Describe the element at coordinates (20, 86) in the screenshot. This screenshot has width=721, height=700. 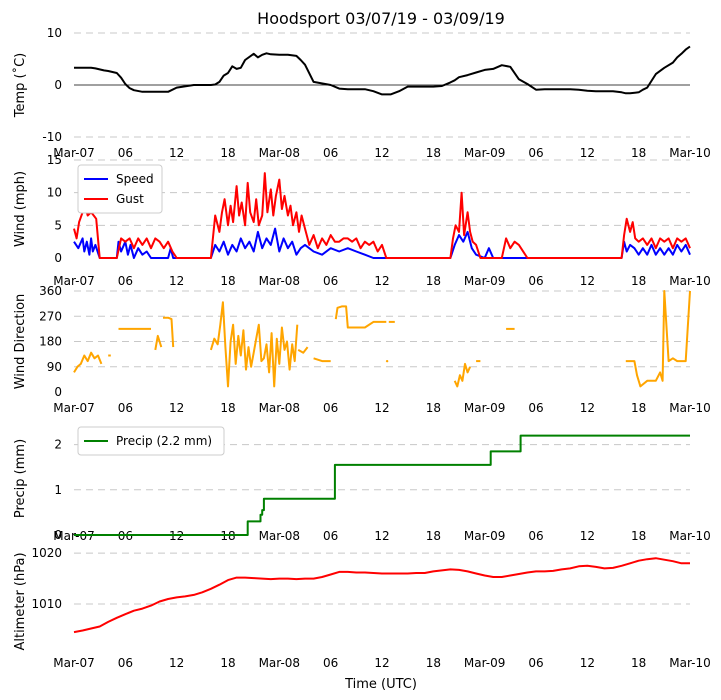
I see `temp-y-axis-label: Temp (˚C)` at that location.